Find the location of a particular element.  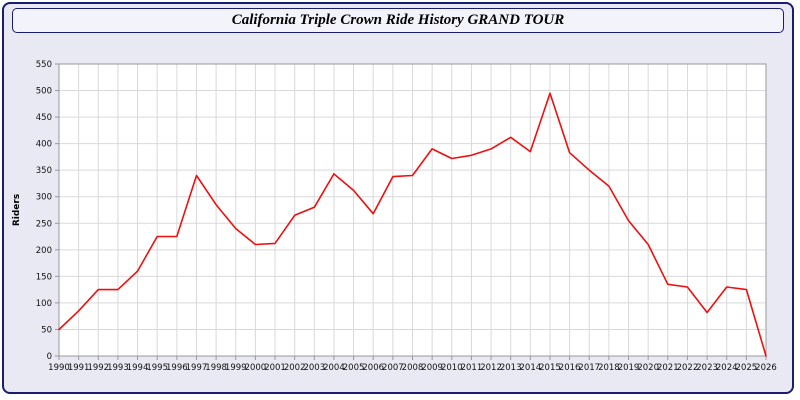

x-tick-label: 2025 is located at coordinates (747, 368).